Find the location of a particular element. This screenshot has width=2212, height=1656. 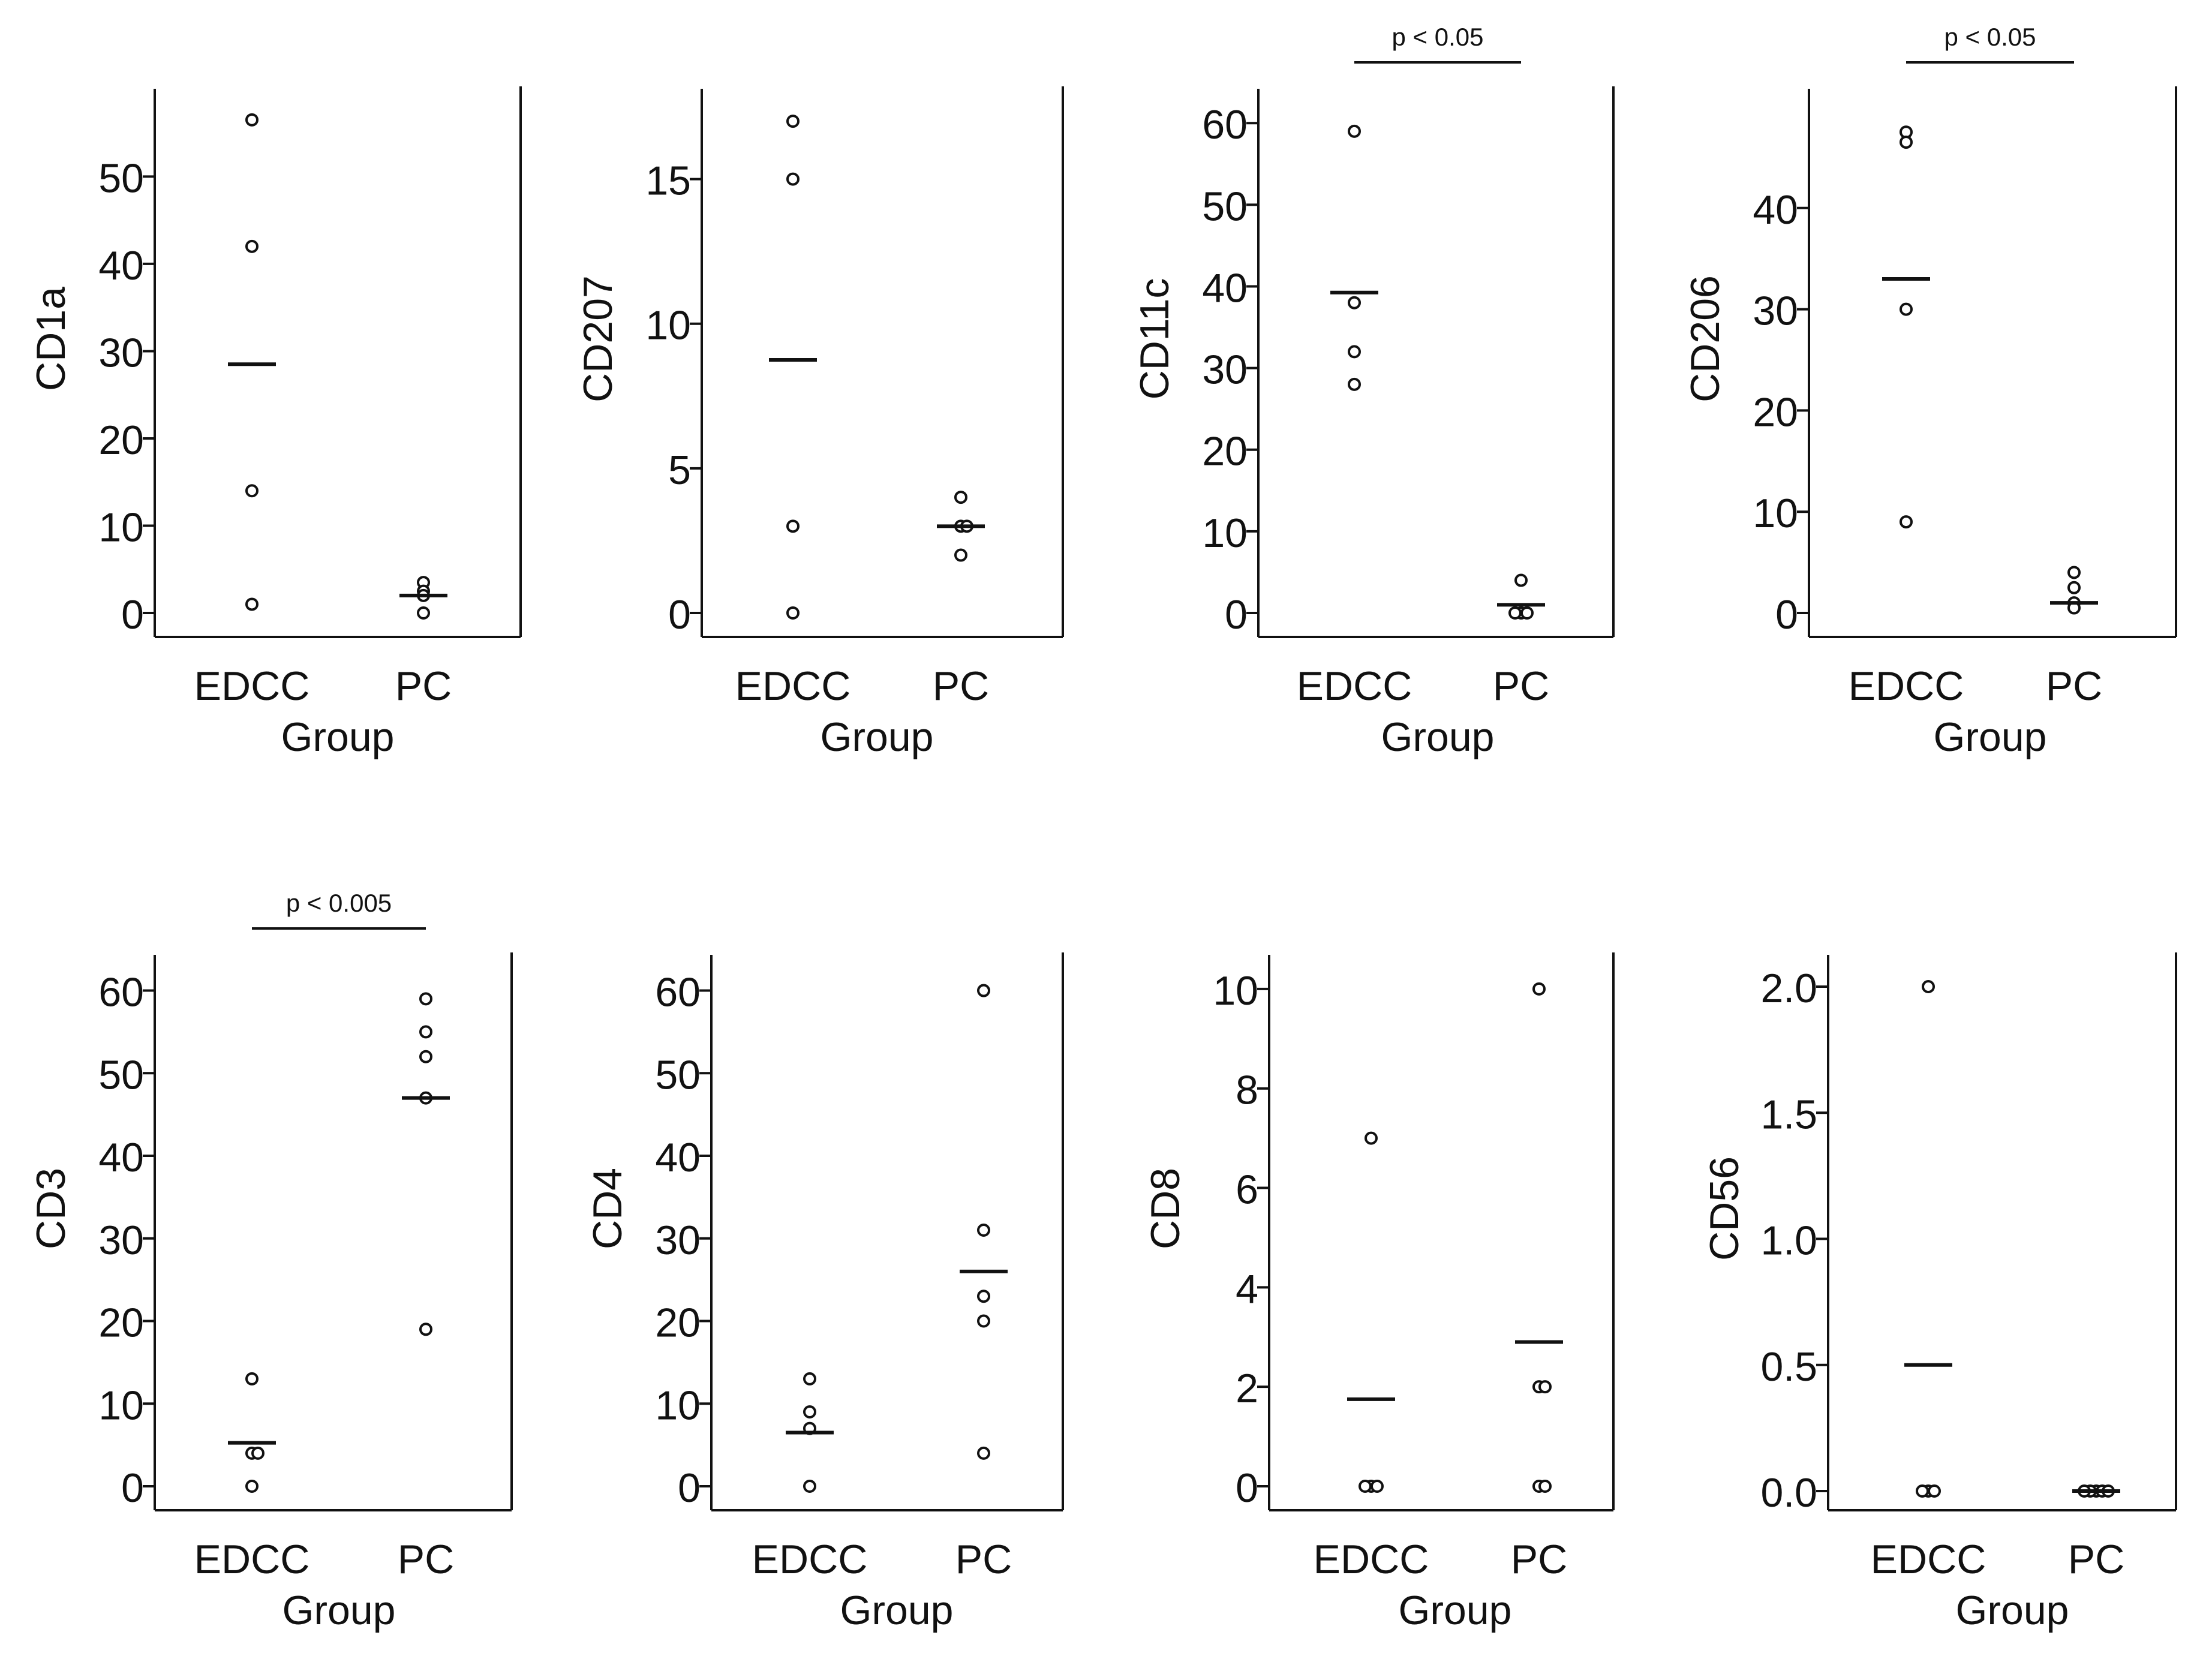

y-tick-label: 2 is located at coordinates (1247, 1388).